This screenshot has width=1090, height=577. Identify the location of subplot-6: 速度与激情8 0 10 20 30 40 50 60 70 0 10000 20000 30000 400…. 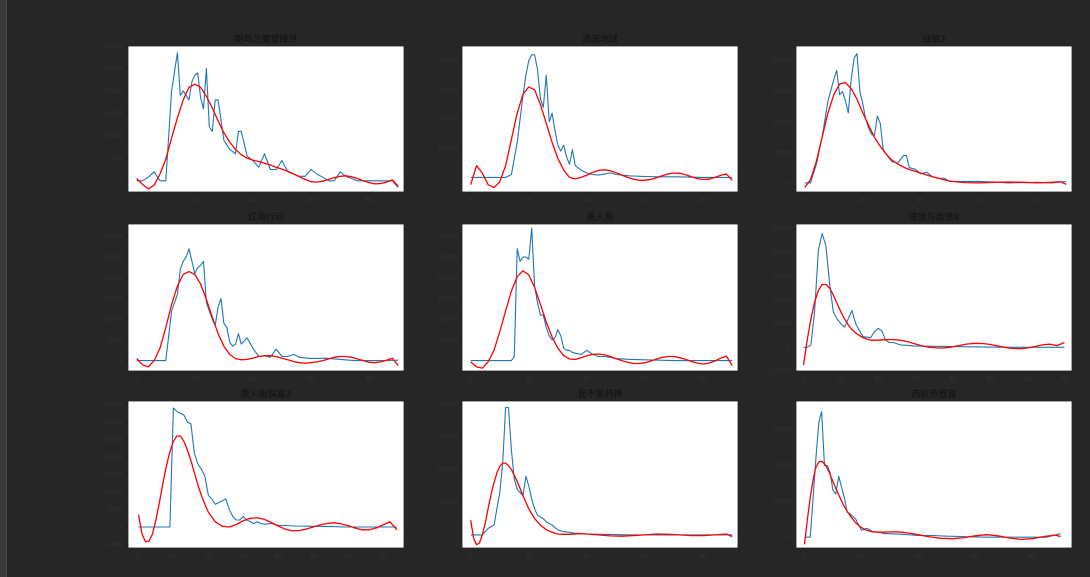
(919, 297).